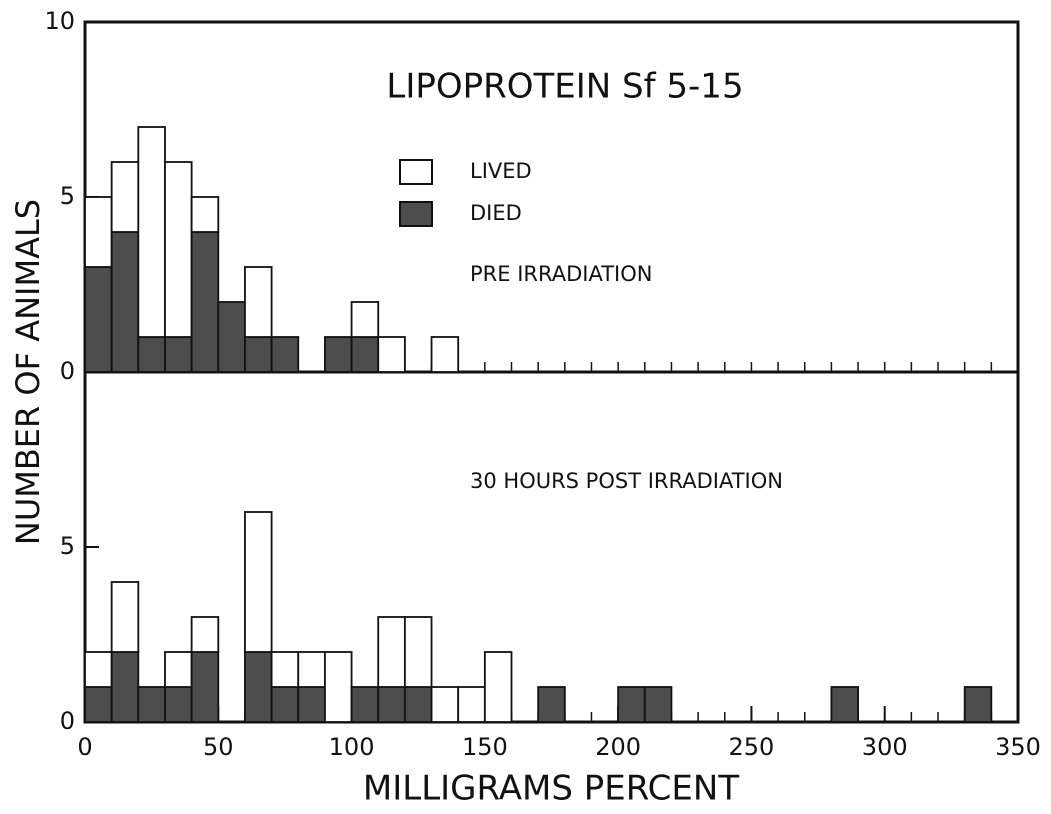  I want to click on x-axis-label: MILLIGRAMS PERCENT, so click(551, 789).